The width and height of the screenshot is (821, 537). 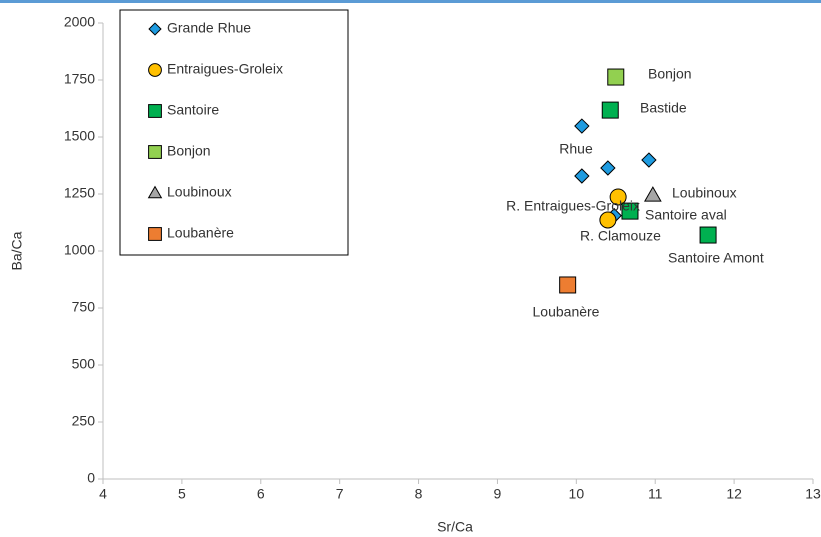 What do you see at coordinates (577, 494) in the screenshot?
I see `x-tick-label: 10` at bounding box center [577, 494].